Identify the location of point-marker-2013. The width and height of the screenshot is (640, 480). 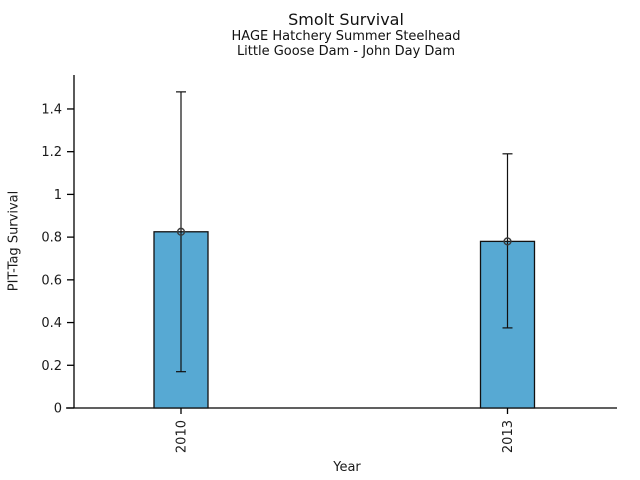
(507, 241).